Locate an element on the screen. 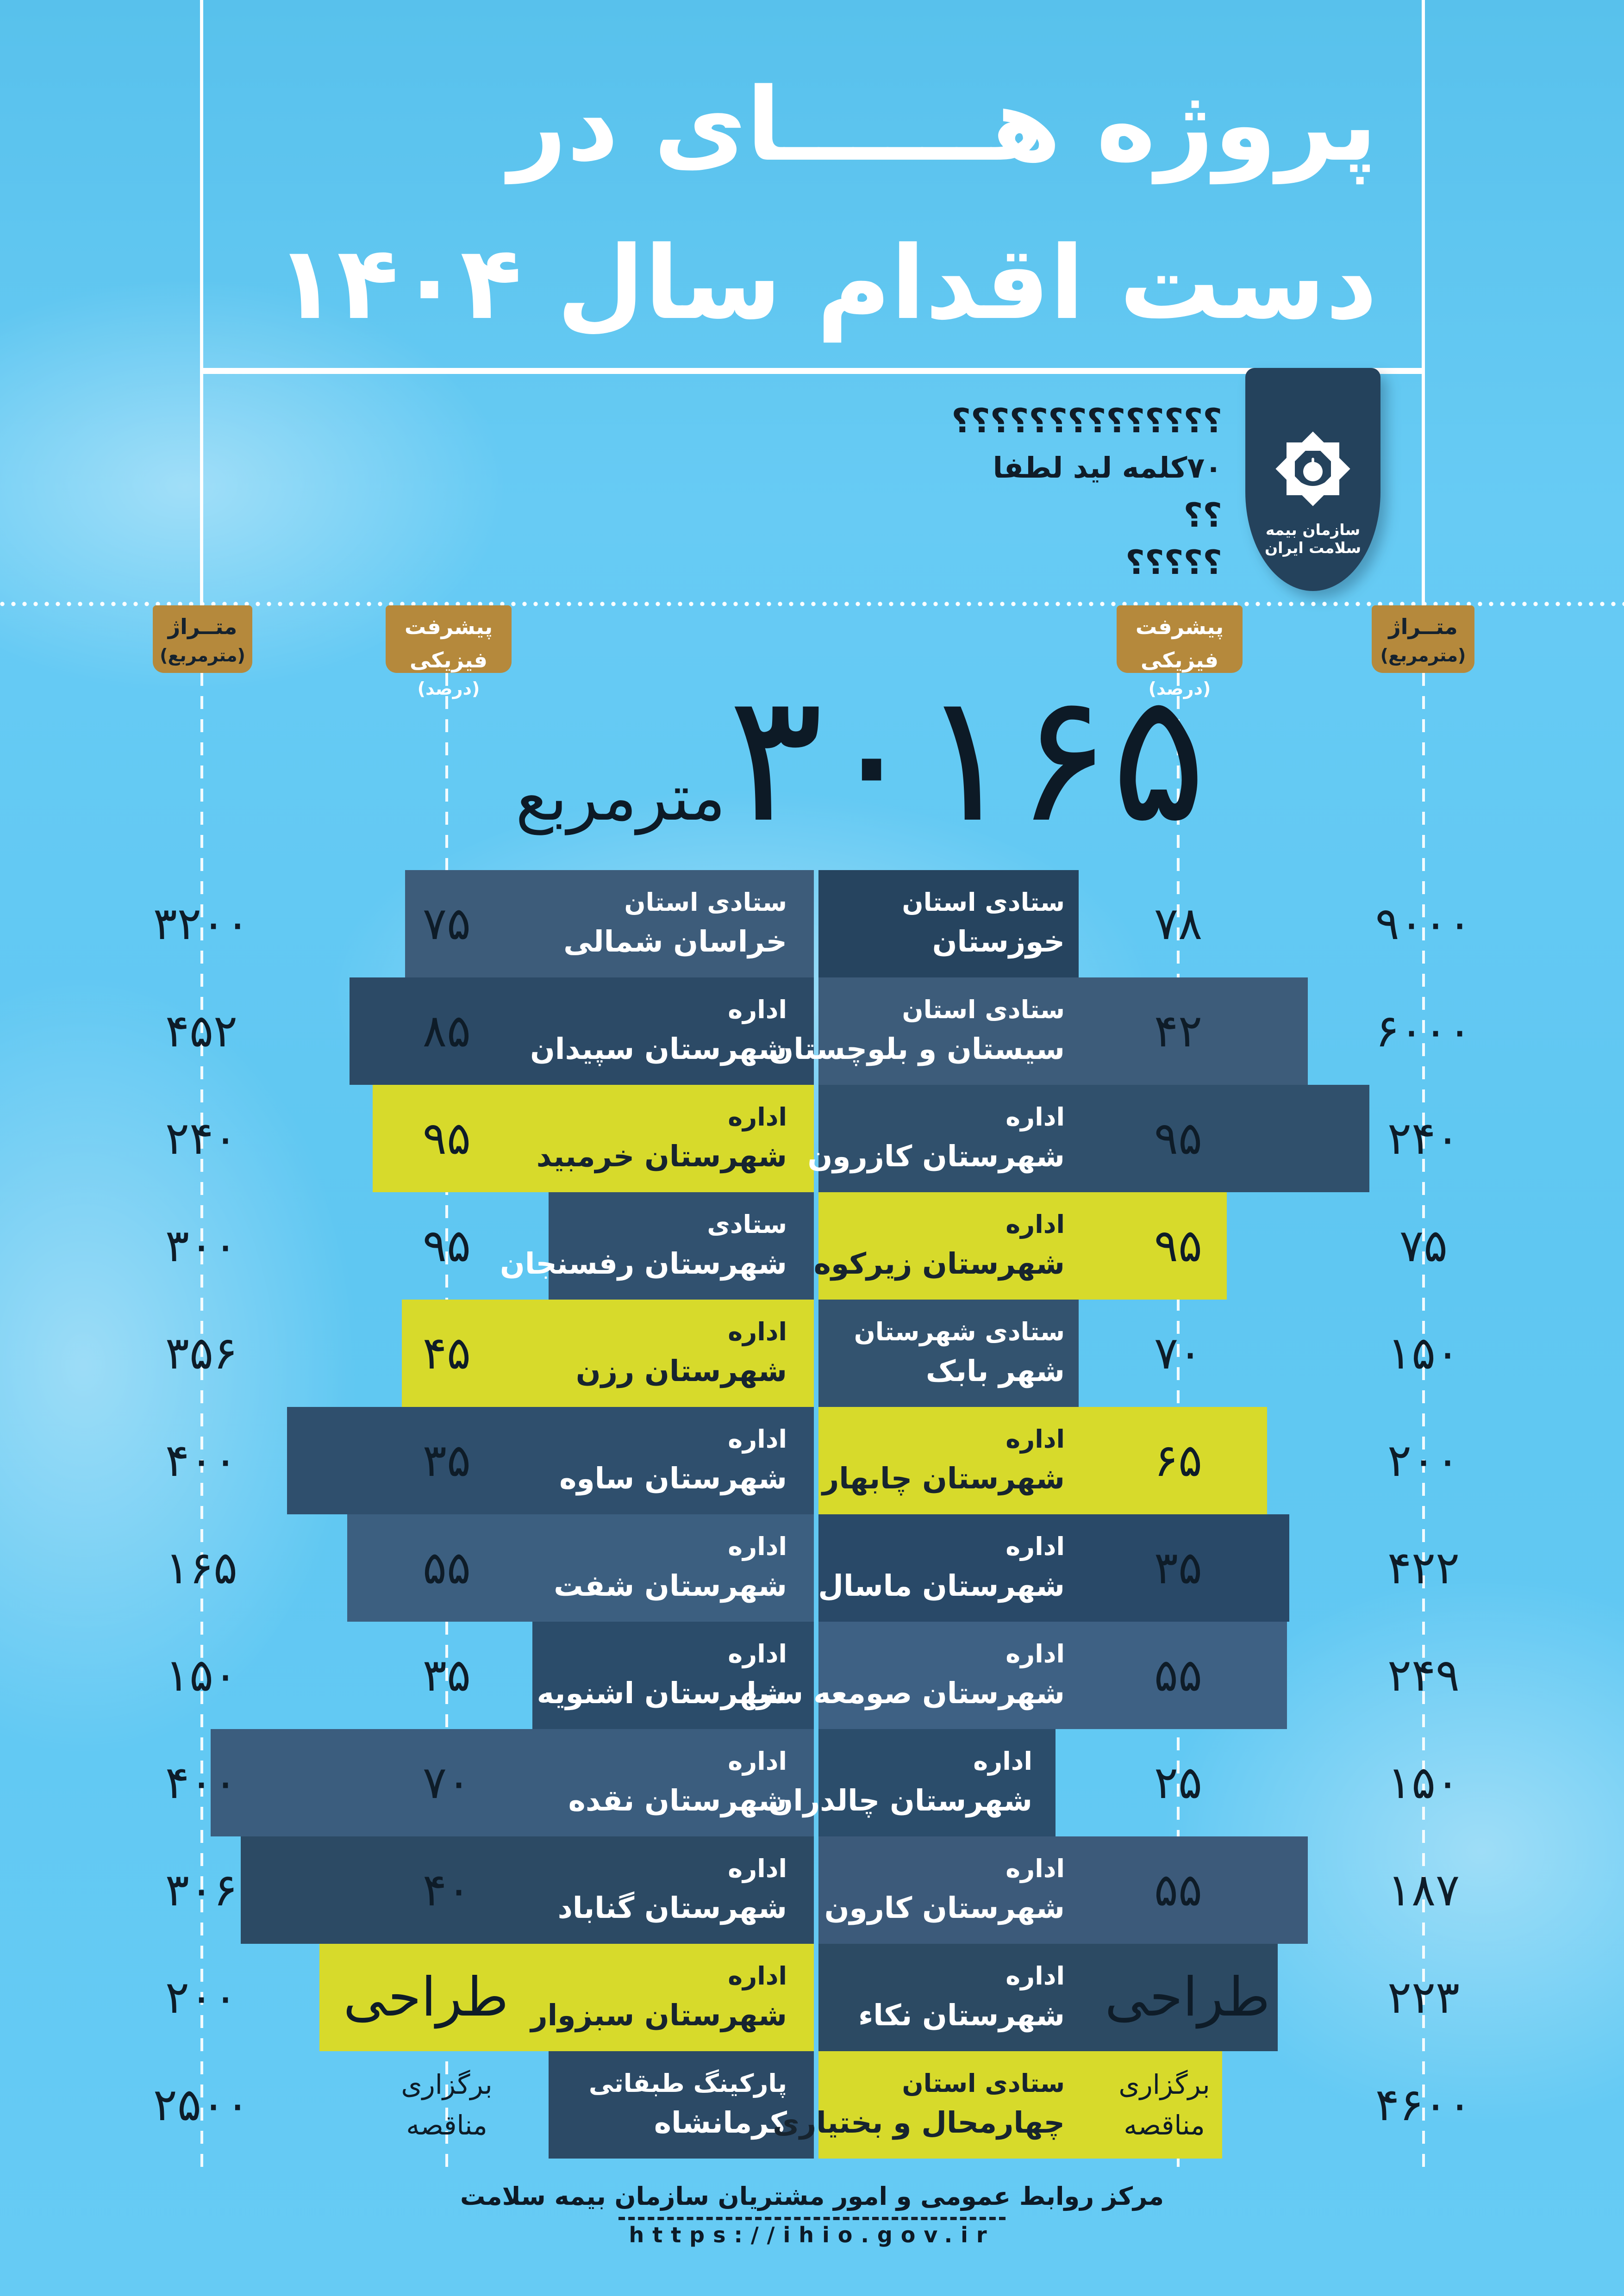 The height and width of the screenshot is (2296, 1624). progress-value: ۴۰ is located at coordinates (446, 1890).